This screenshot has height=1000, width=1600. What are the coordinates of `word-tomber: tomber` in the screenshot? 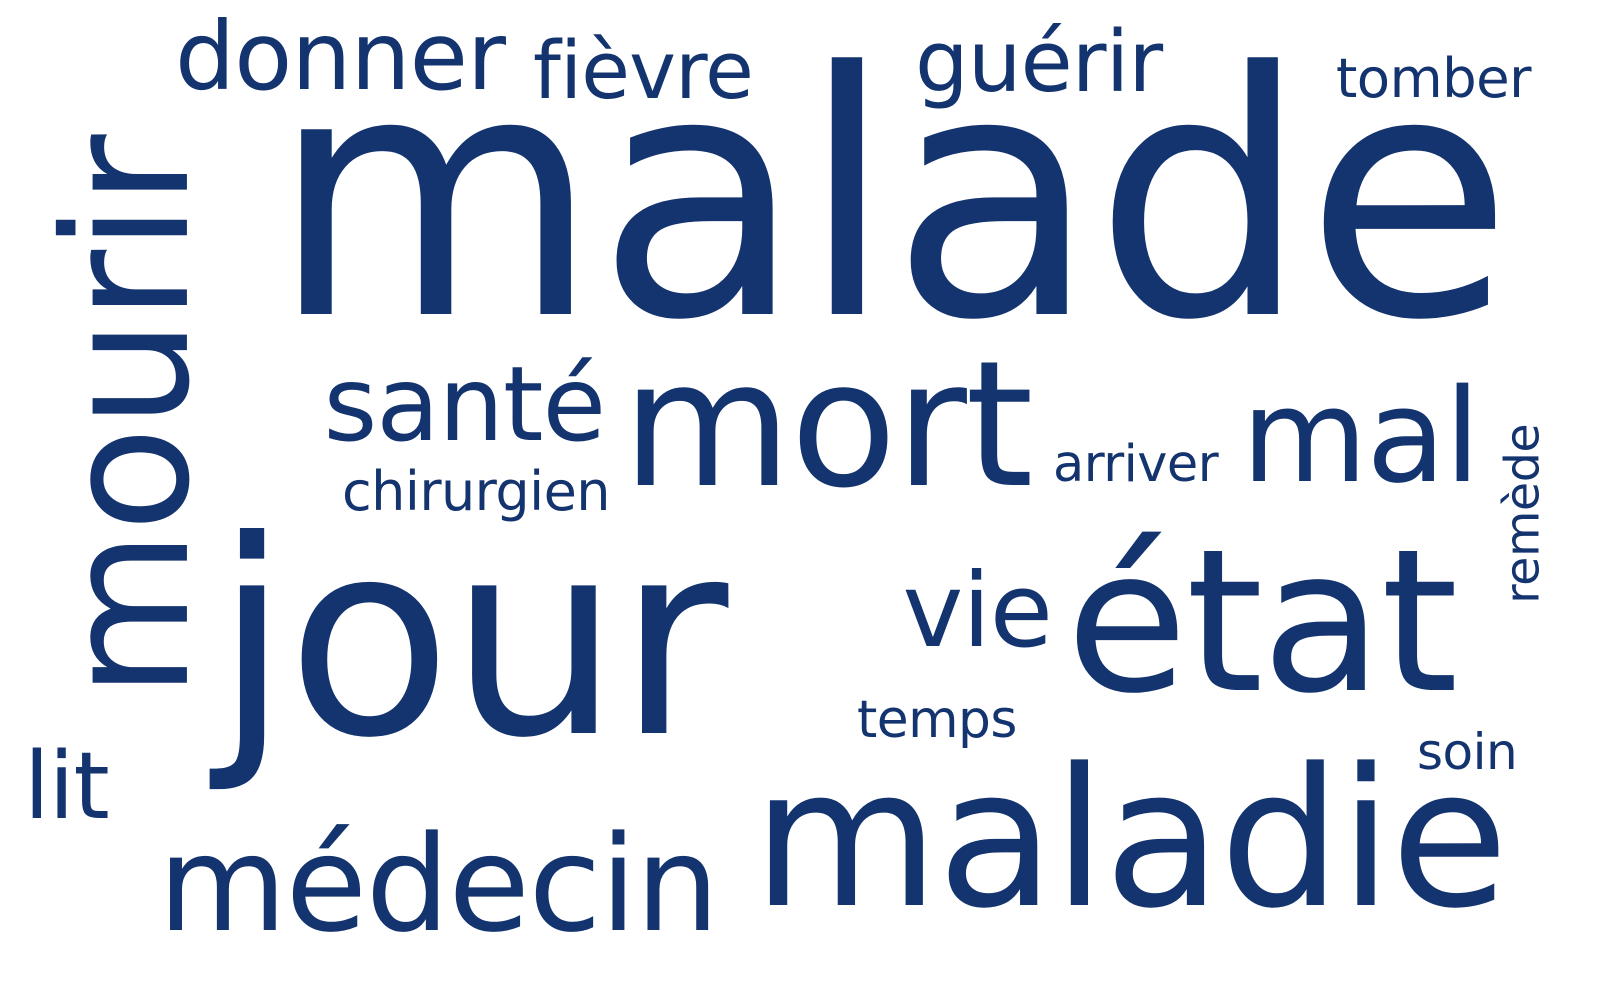 It's located at (1433, 77).